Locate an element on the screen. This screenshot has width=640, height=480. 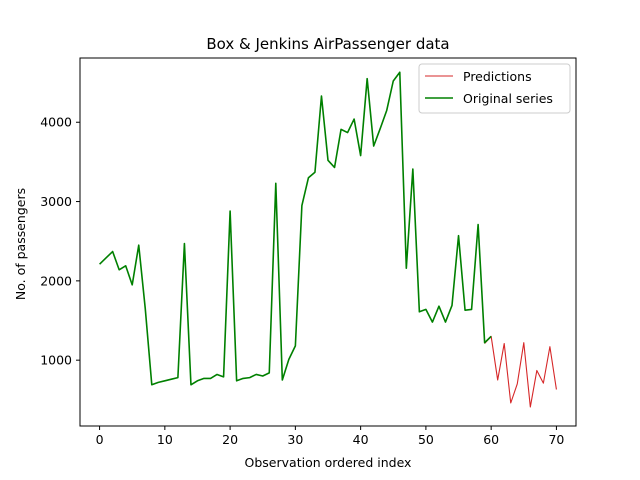
x-tick-label: 0 is located at coordinates (100, 439).